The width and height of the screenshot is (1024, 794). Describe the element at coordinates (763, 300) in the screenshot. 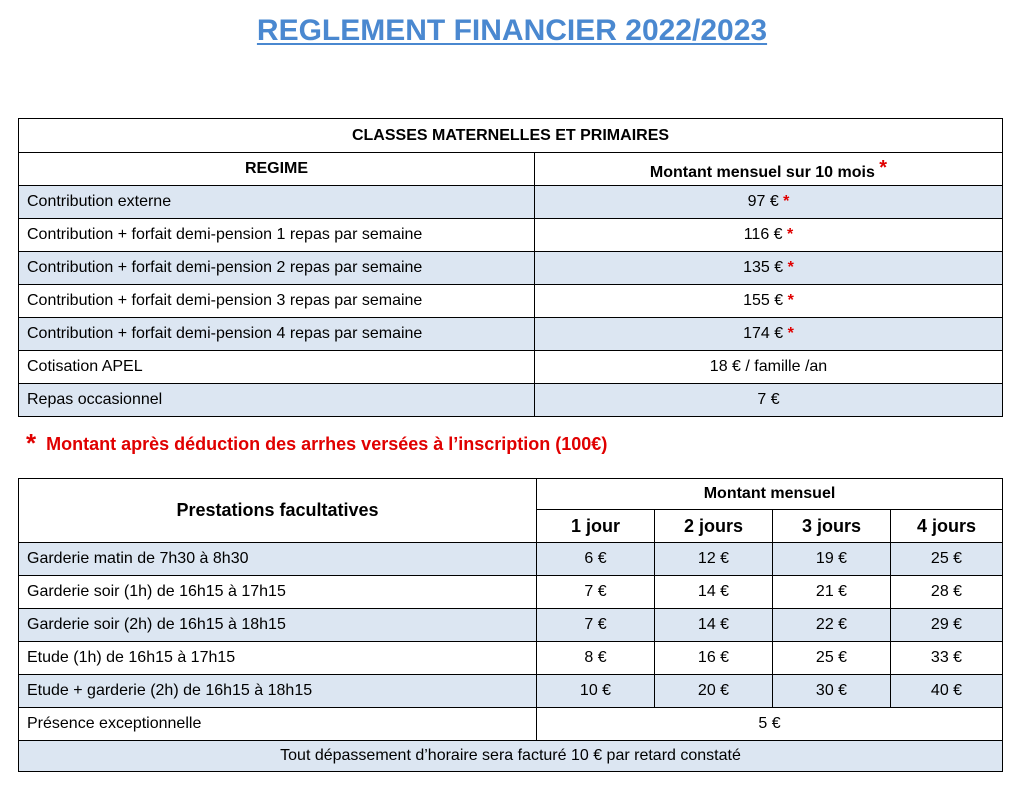

I see `amount-value-text: 155 €` at that location.